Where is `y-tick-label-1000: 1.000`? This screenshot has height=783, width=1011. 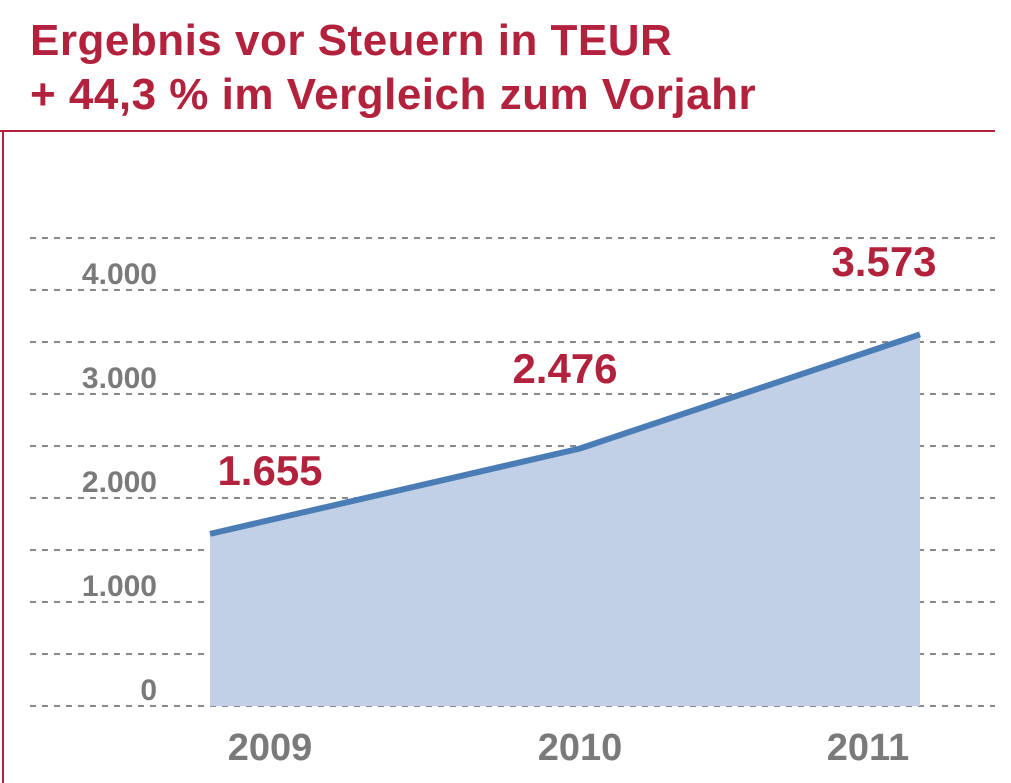
y-tick-label-1000: 1.000 is located at coordinates (119, 586).